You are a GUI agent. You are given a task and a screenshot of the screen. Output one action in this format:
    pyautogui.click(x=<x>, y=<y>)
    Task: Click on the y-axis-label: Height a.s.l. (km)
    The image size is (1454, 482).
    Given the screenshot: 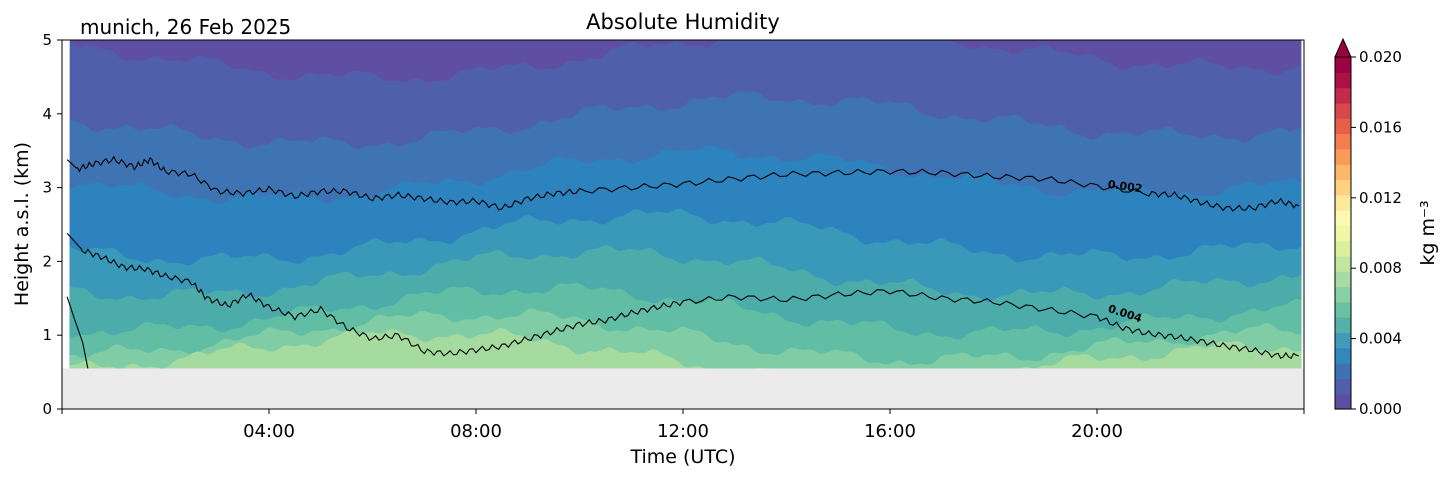 What is the action you would take?
    pyautogui.click(x=22, y=224)
    